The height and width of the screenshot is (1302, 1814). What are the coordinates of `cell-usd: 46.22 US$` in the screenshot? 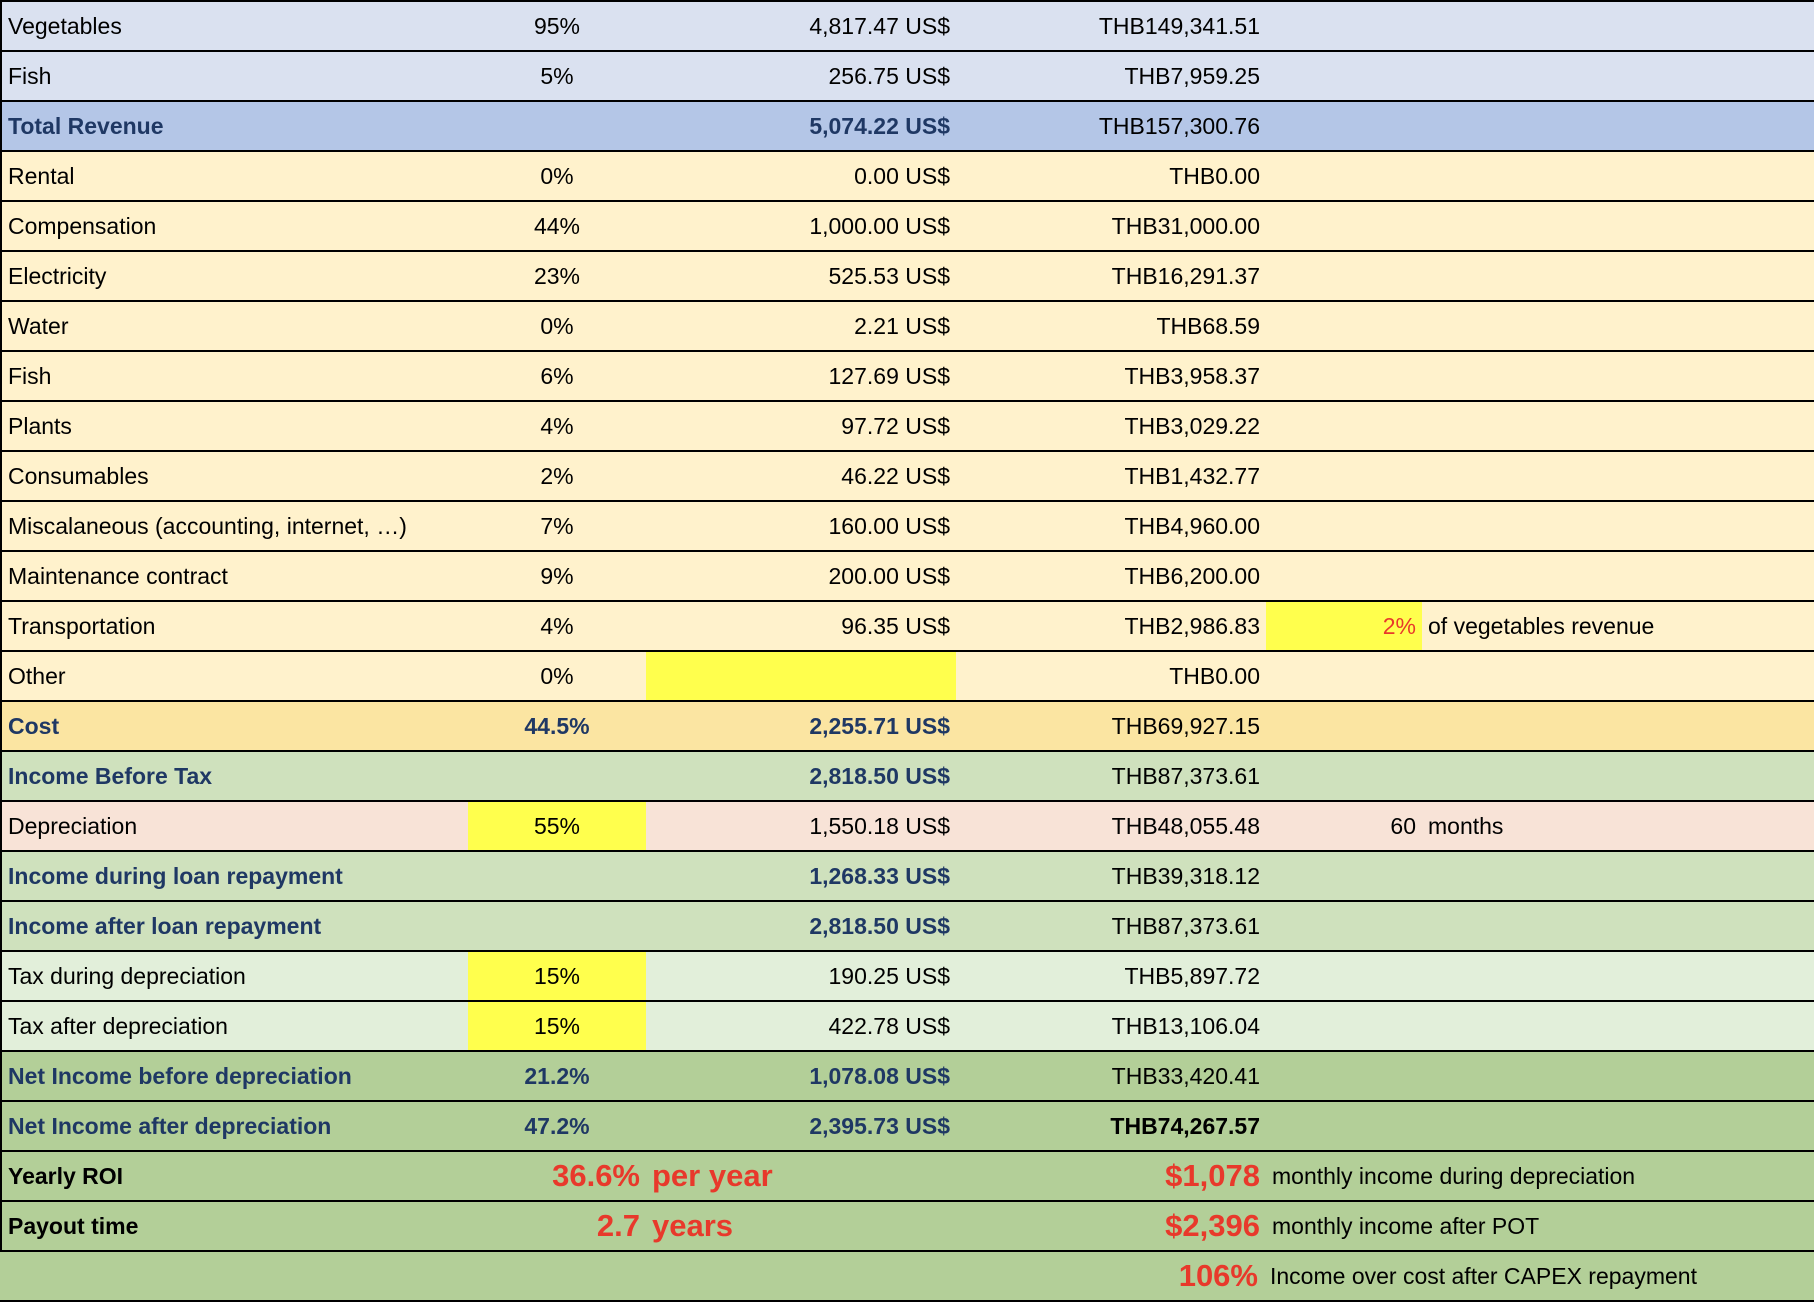 It's located at (895, 475).